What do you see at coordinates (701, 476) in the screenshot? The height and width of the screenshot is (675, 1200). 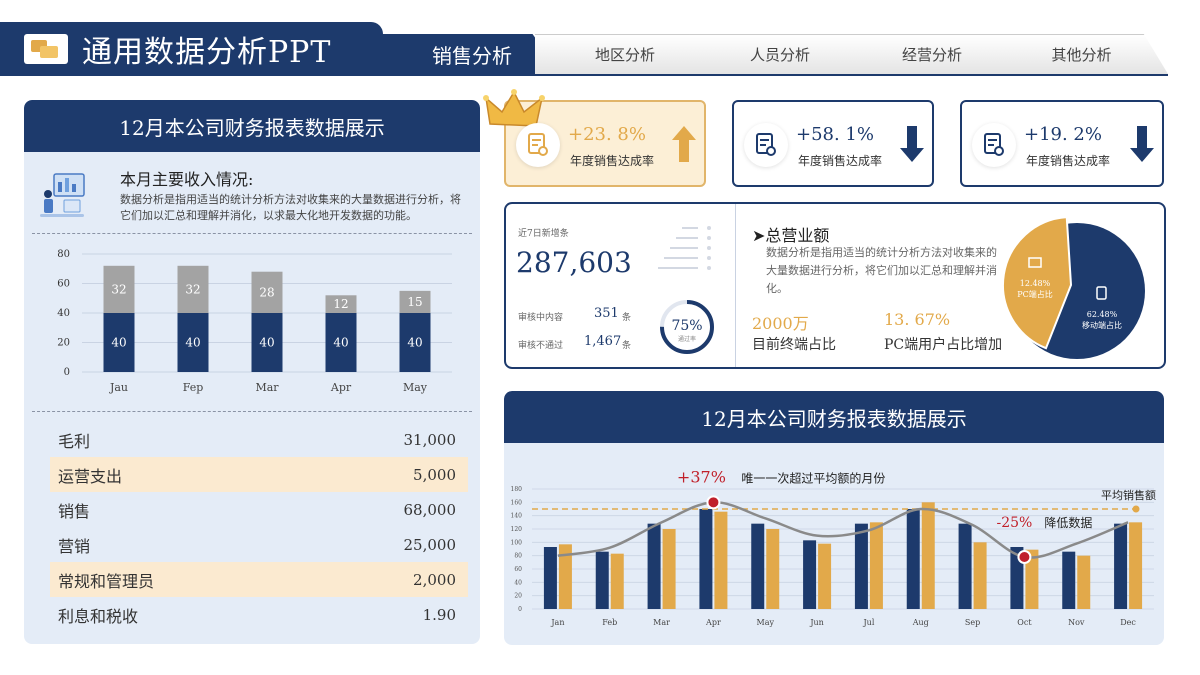 I see `peak-annotation-value: +37%` at bounding box center [701, 476].